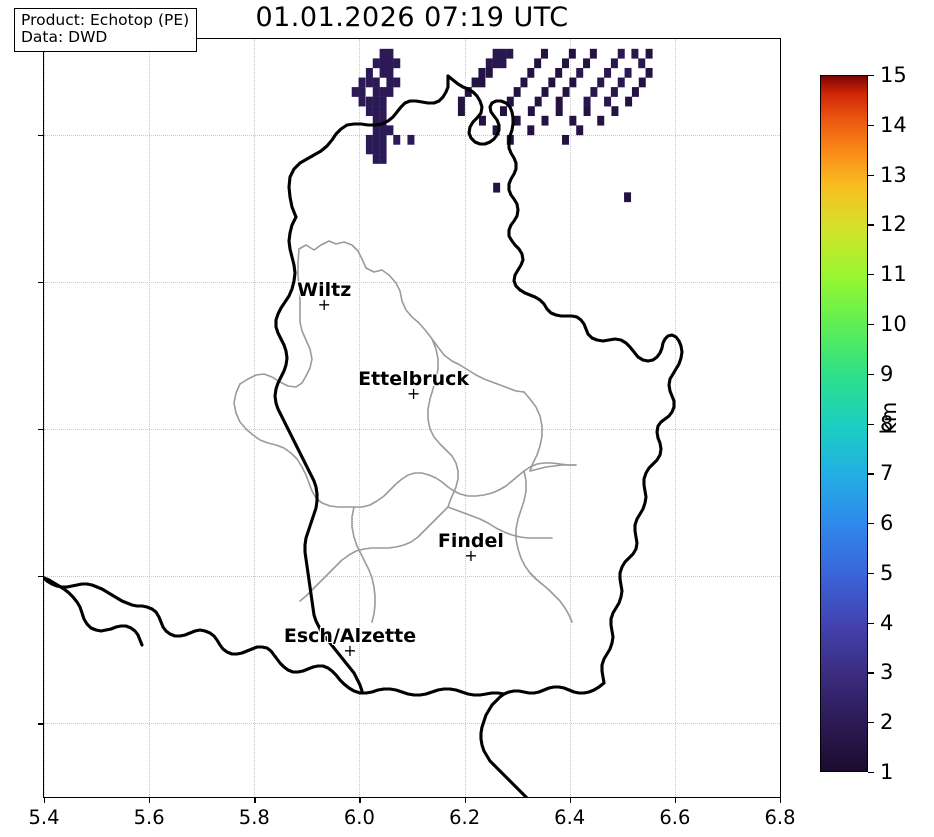 The height and width of the screenshot is (837, 934). Describe the element at coordinates (106, 30) in the screenshot. I see `info-legend-box: Product: Echotop (PE) Data: DWD` at that location.